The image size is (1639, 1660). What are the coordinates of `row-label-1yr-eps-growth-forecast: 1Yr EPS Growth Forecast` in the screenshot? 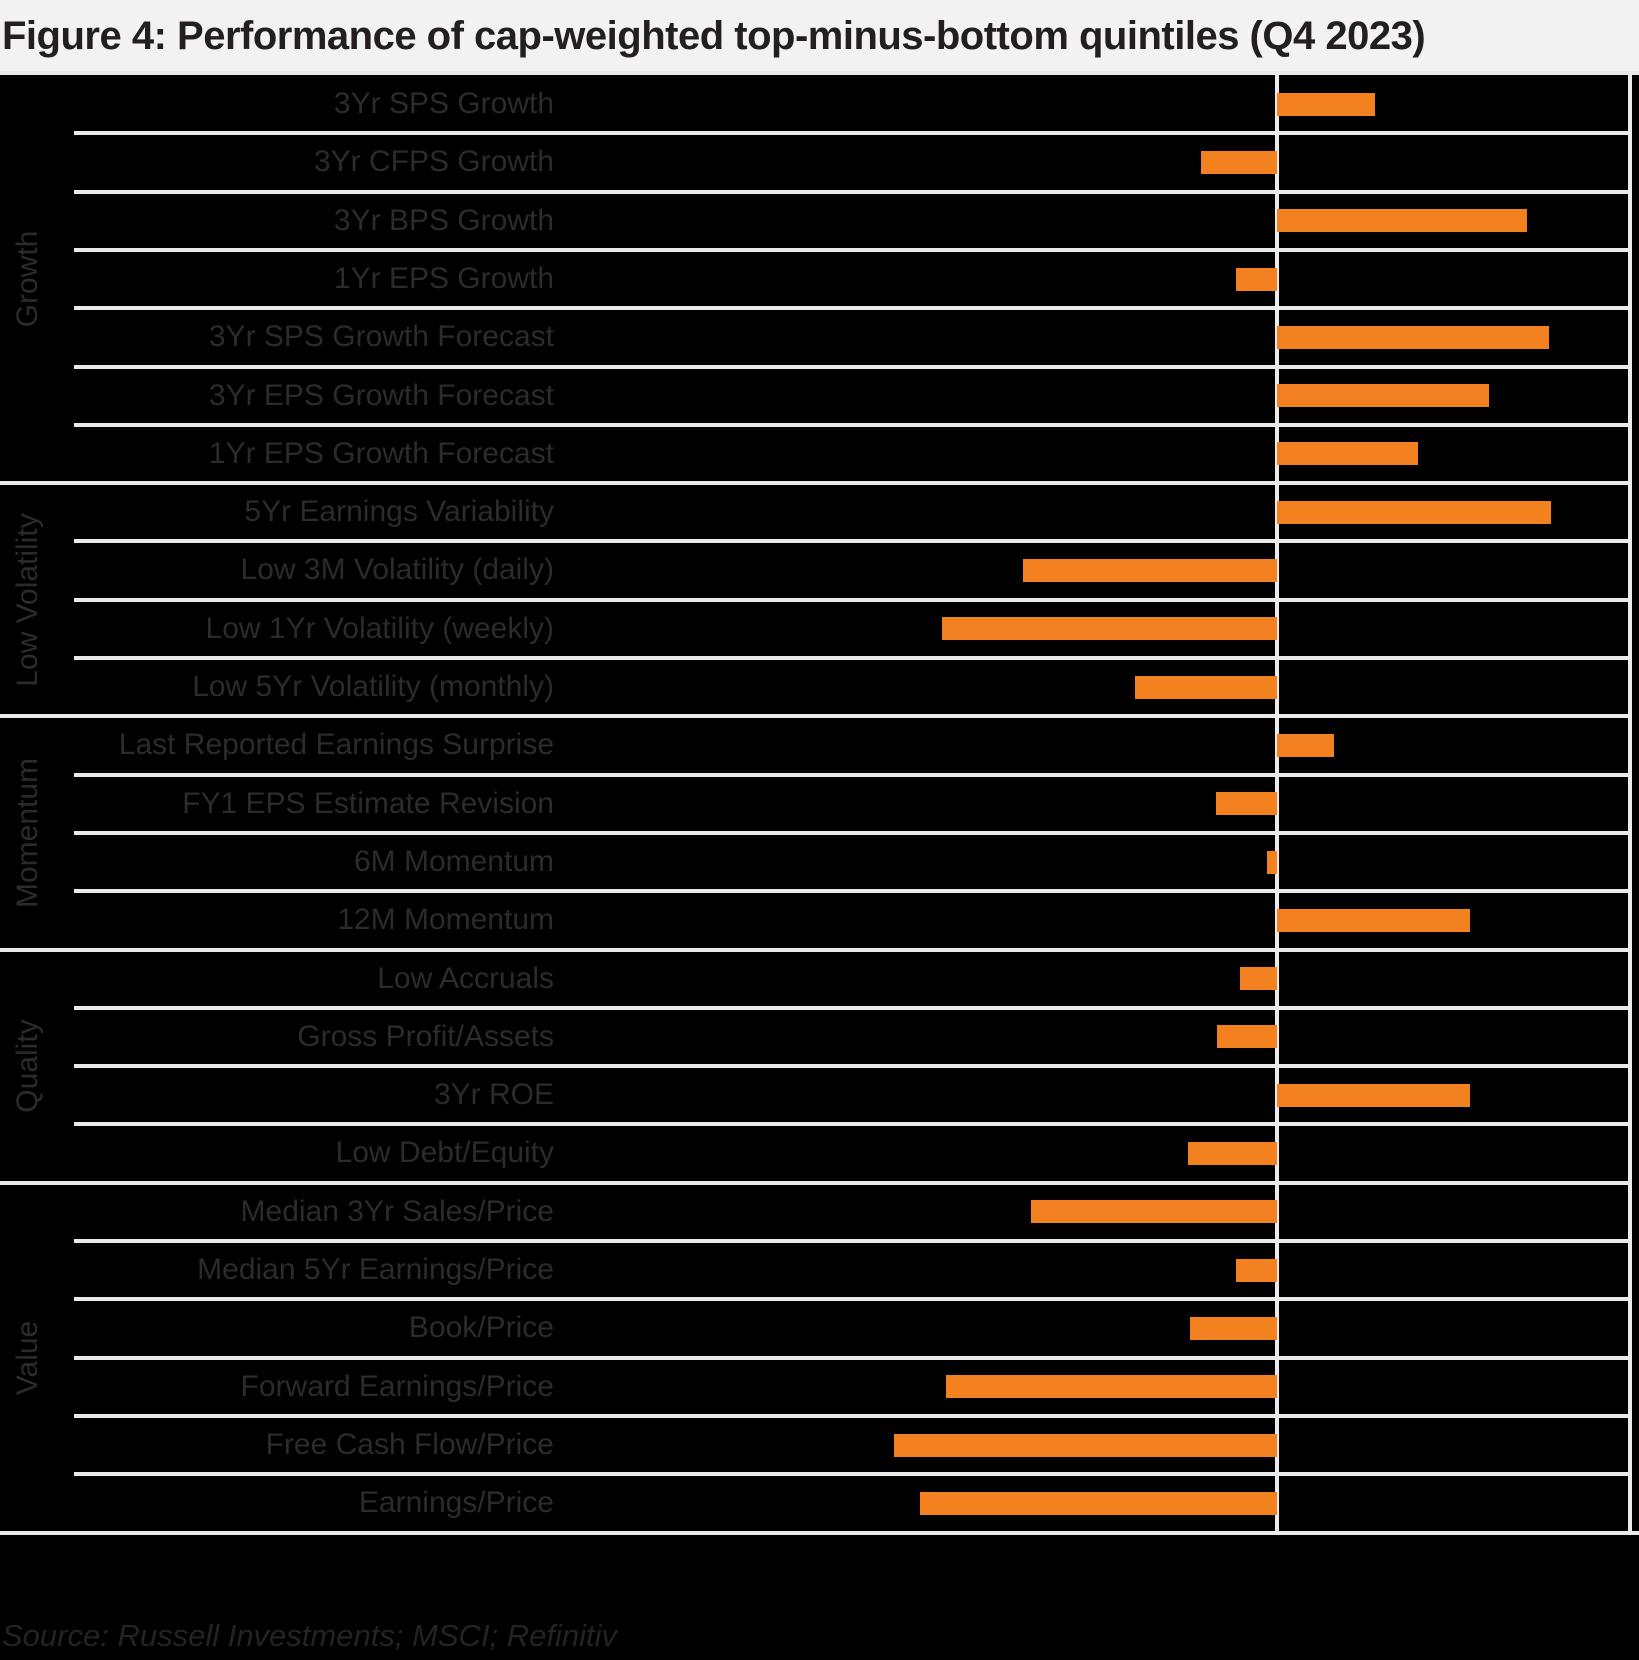 It's located at (381, 453).